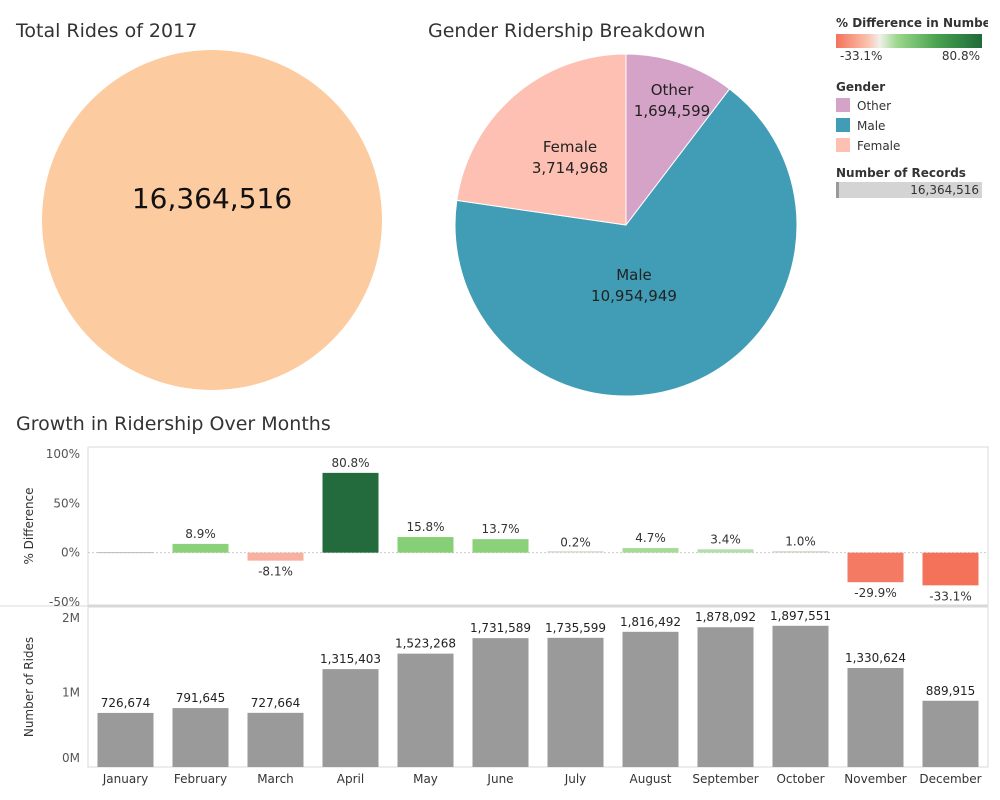 The height and width of the screenshot is (800, 1000). Describe the element at coordinates (725, 617) in the screenshot. I see `rides-bar-label: 1,878,092` at that location.